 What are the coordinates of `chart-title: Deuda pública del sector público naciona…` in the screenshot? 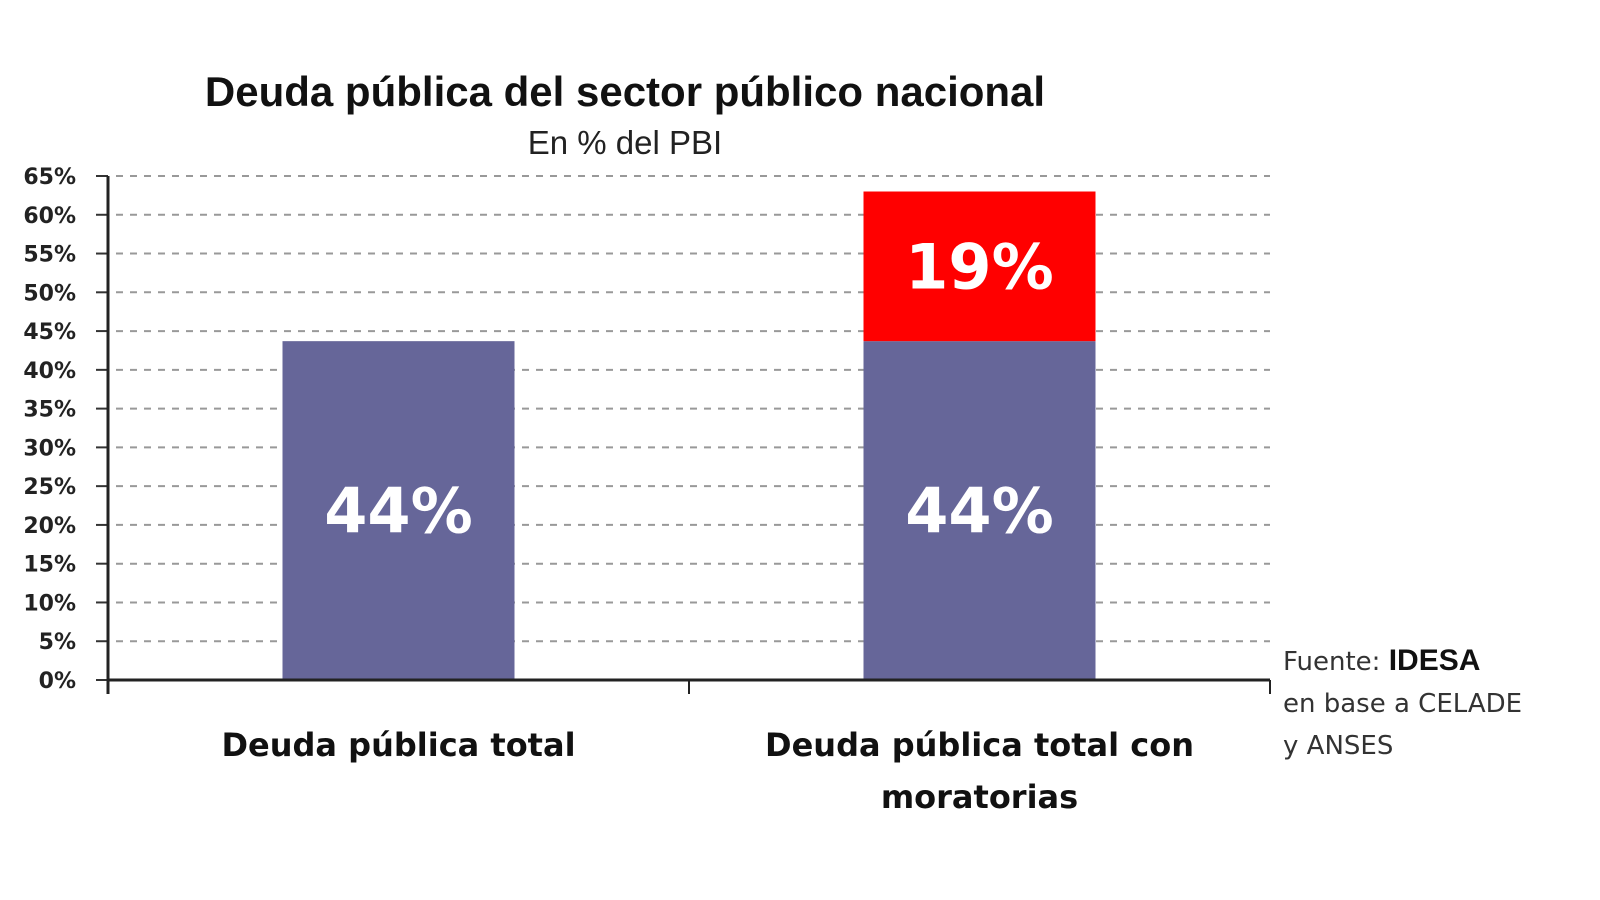 It's located at (625, 91).